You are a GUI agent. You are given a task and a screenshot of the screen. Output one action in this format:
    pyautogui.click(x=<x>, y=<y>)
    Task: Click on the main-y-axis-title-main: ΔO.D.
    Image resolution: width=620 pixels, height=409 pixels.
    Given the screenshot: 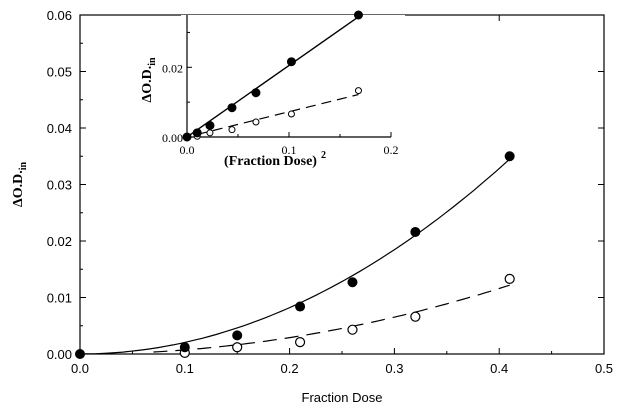 What is the action you would take?
    pyautogui.click(x=18, y=188)
    